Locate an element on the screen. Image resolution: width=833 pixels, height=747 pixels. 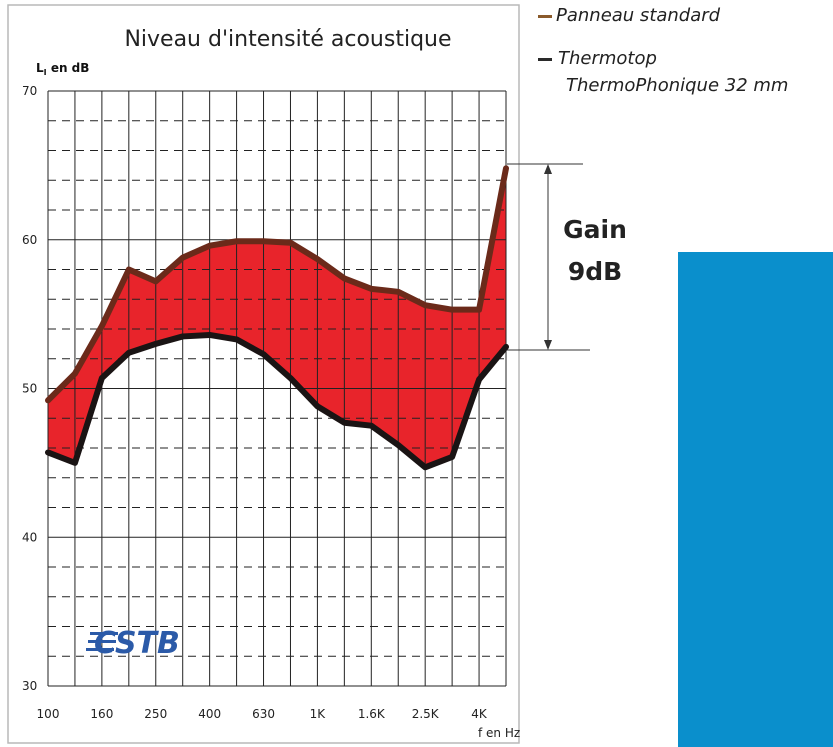
x-tick-labels: 100 160 250 400 630 1K 1.6K 2.5K 4K is located at coordinates (262, 714).